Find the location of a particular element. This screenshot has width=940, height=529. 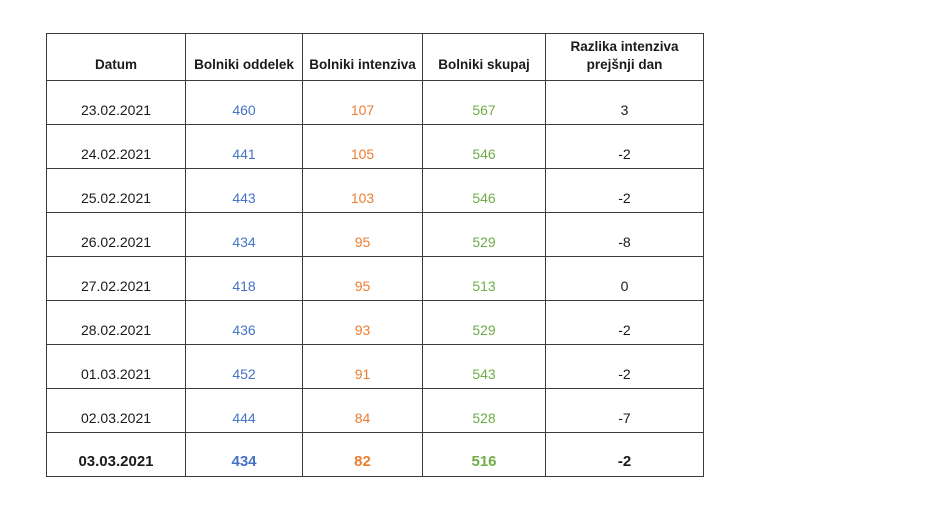

cell-datum: 23.02.2021 is located at coordinates (116, 102).